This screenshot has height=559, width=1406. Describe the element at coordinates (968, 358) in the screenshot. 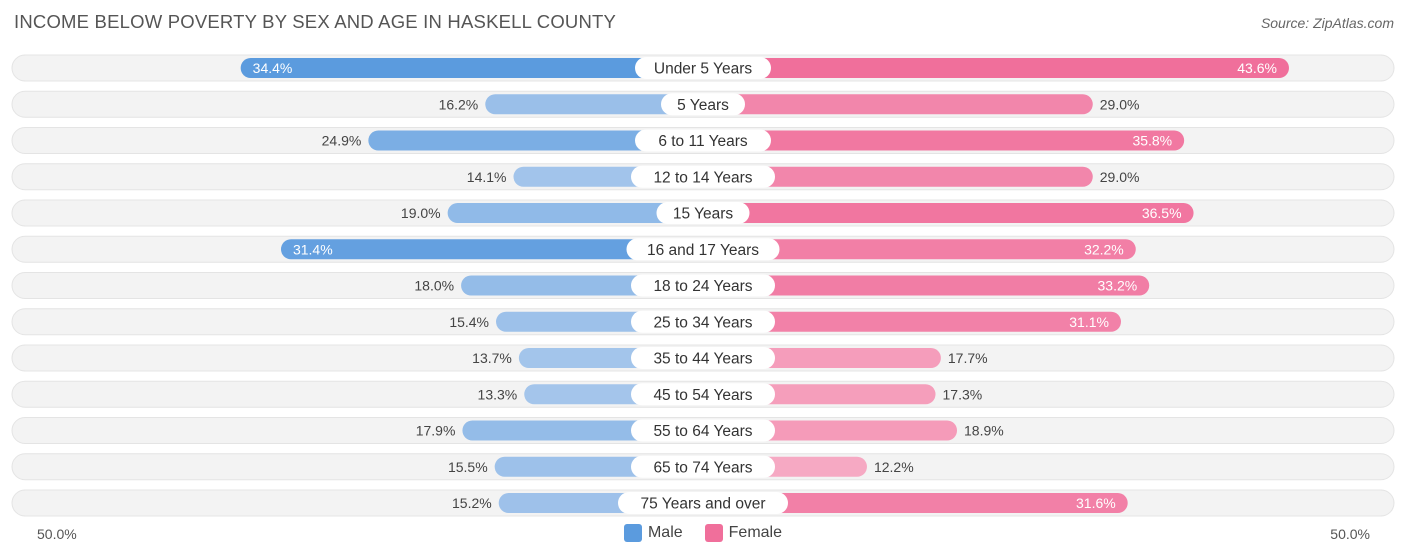

I see `data-label-female: 17.7%` at that location.